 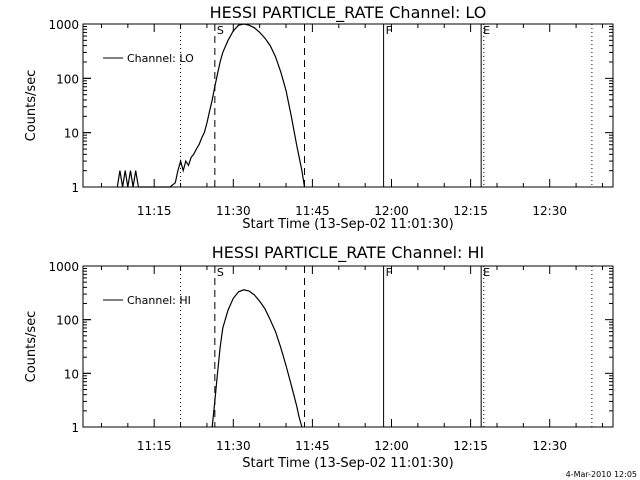 What do you see at coordinates (159, 300) in the screenshot?
I see `legend-label: Channel: HI` at bounding box center [159, 300].